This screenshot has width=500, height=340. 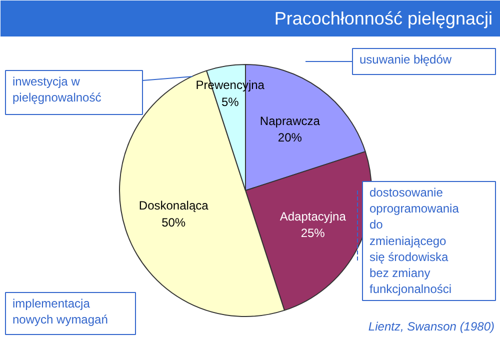 What do you see at coordinates (383, 18) in the screenshot?
I see `chart-title: Pracochłonność pielęgnacji` at bounding box center [383, 18].